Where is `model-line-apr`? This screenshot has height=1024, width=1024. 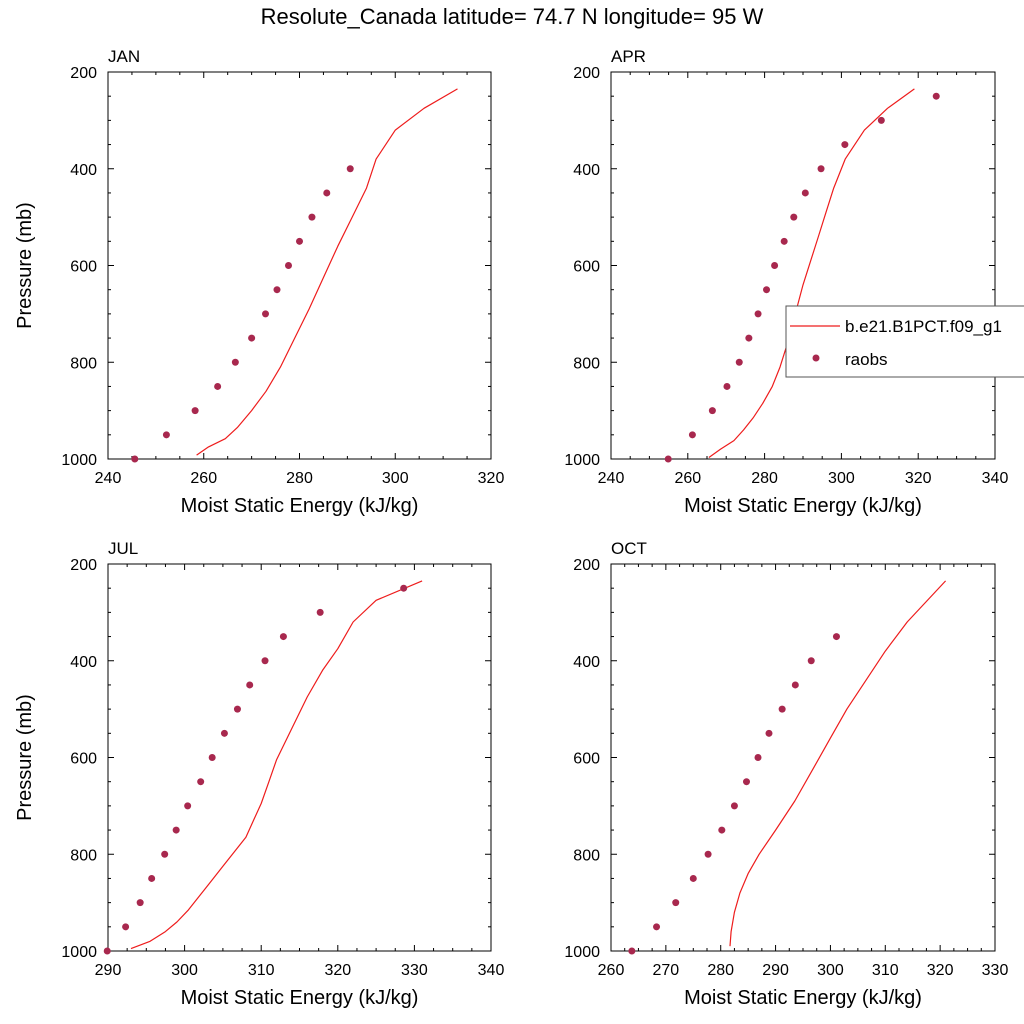
model-line-apr is located at coordinates (811, 273).